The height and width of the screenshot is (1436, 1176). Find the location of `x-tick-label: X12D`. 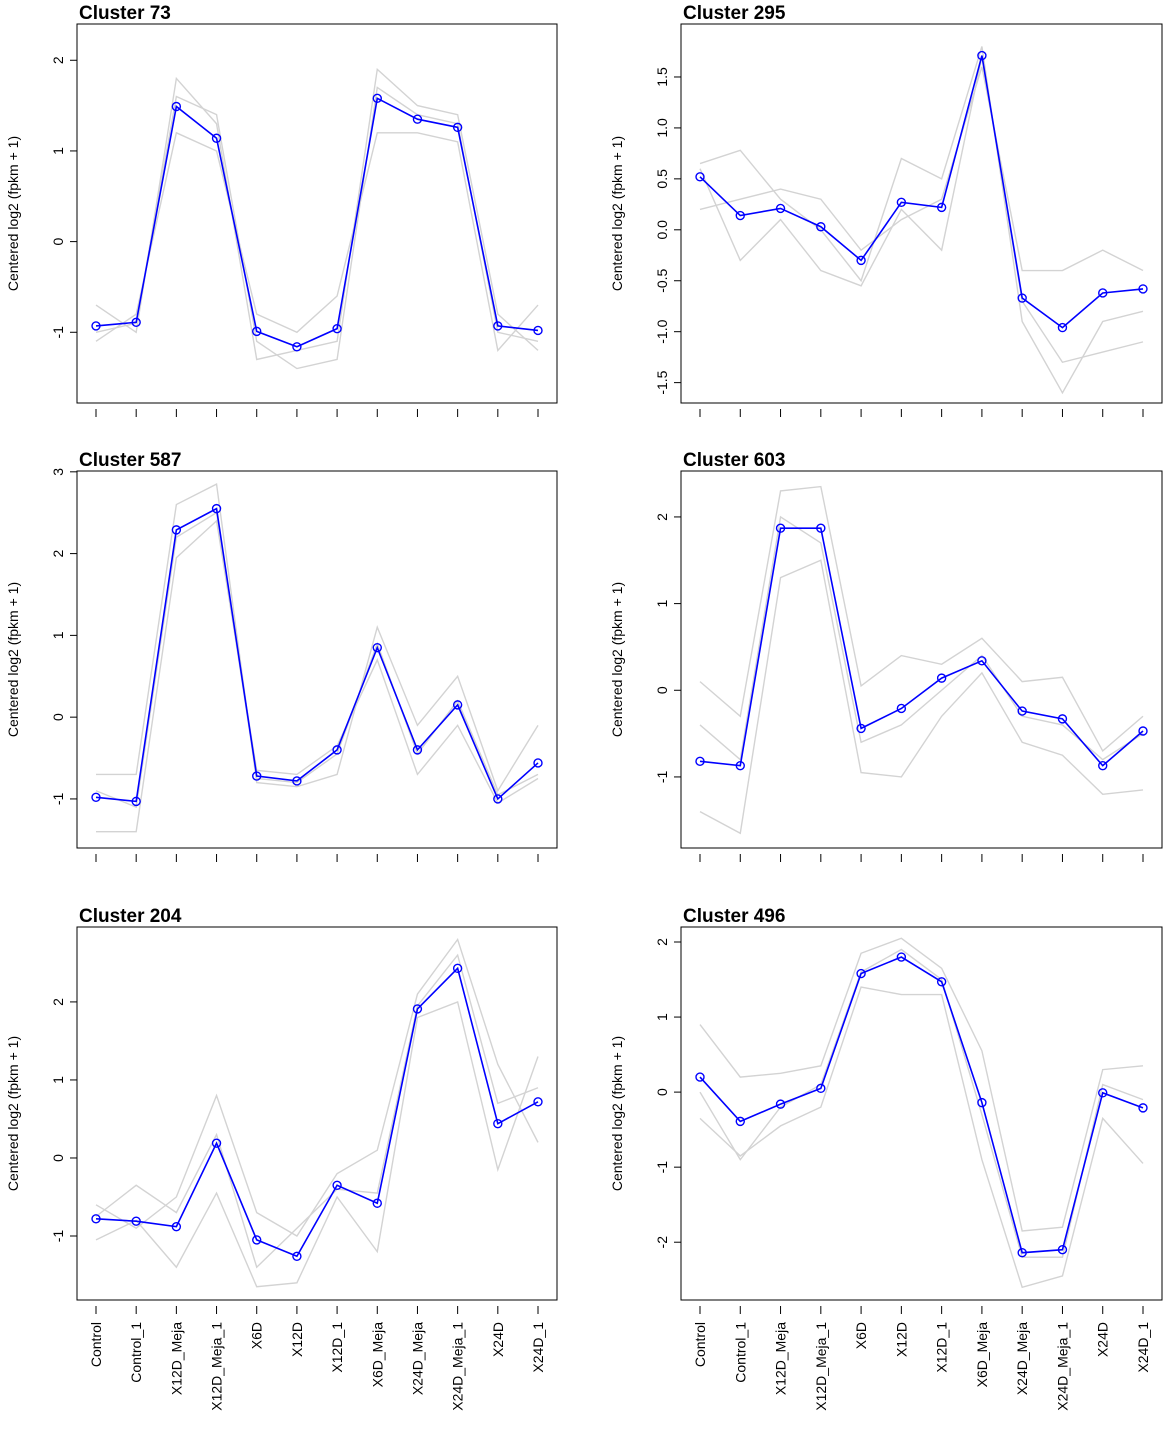

x-tick-label: X12D is located at coordinates (297, 1339).